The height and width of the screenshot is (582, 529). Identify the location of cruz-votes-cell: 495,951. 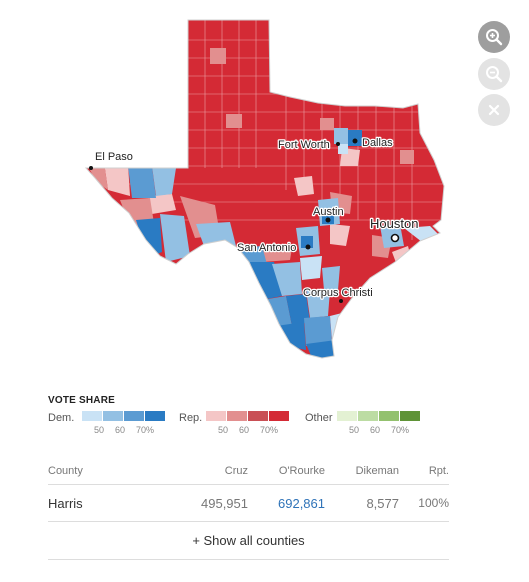
(224, 503).